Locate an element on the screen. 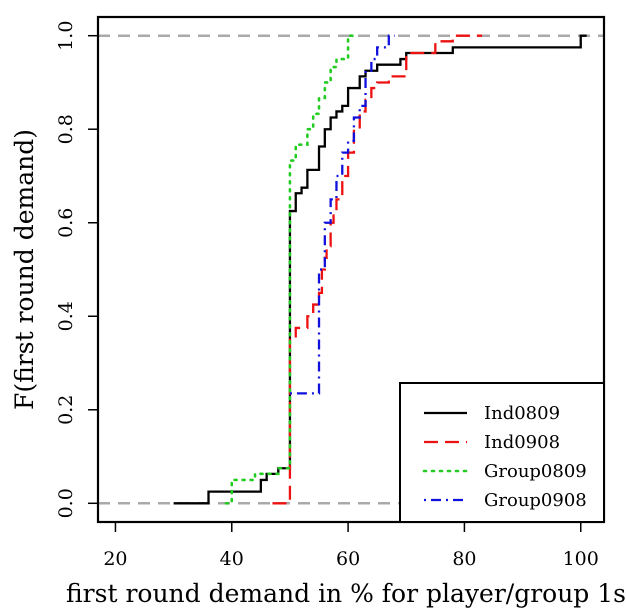 The width and height of the screenshot is (626, 608). legend-label-group0908: Group0908 is located at coordinates (535, 500).